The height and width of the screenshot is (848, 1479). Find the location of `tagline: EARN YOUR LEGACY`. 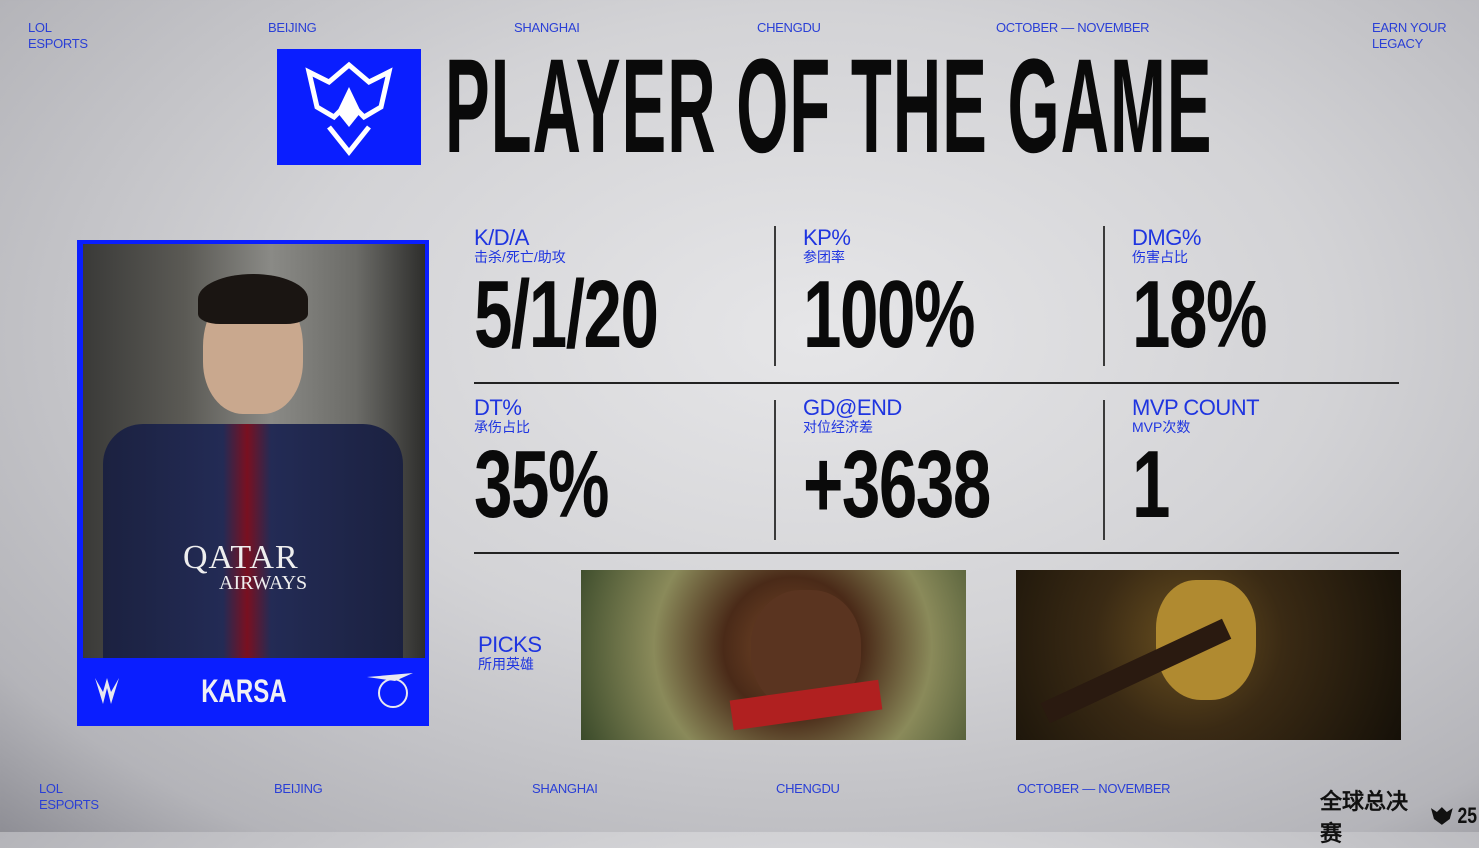

tagline: EARN YOUR LEGACY is located at coordinates (1409, 35).